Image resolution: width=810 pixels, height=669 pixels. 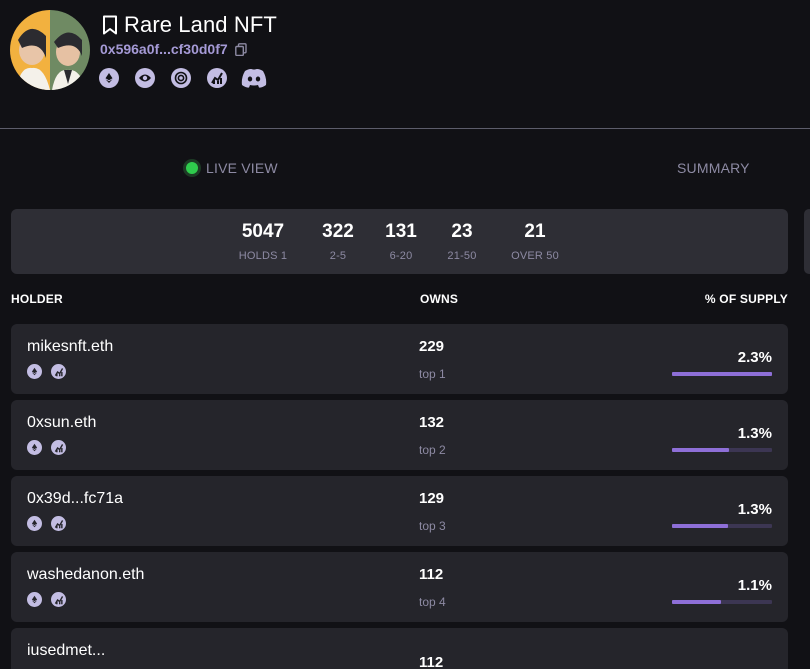 I want to click on column-header-supply: % OF SUPPLY, so click(x=746, y=299).